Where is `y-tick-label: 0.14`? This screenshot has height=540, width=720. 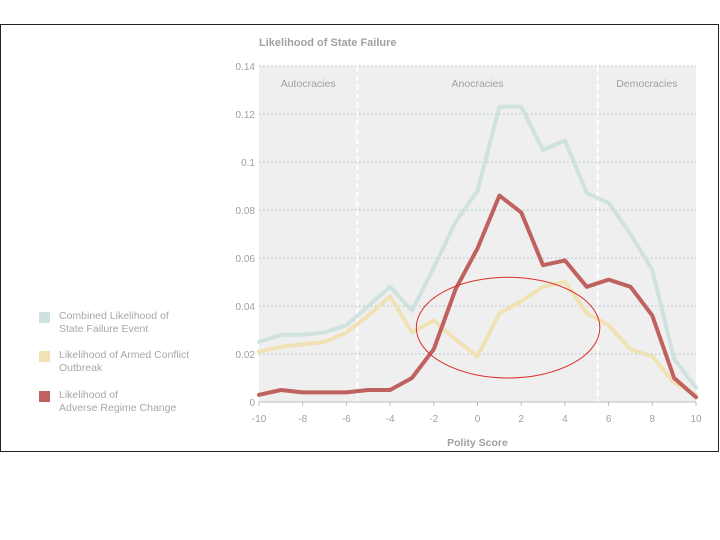
y-tick-label: 0.14 is located at coordinates (246, 67).